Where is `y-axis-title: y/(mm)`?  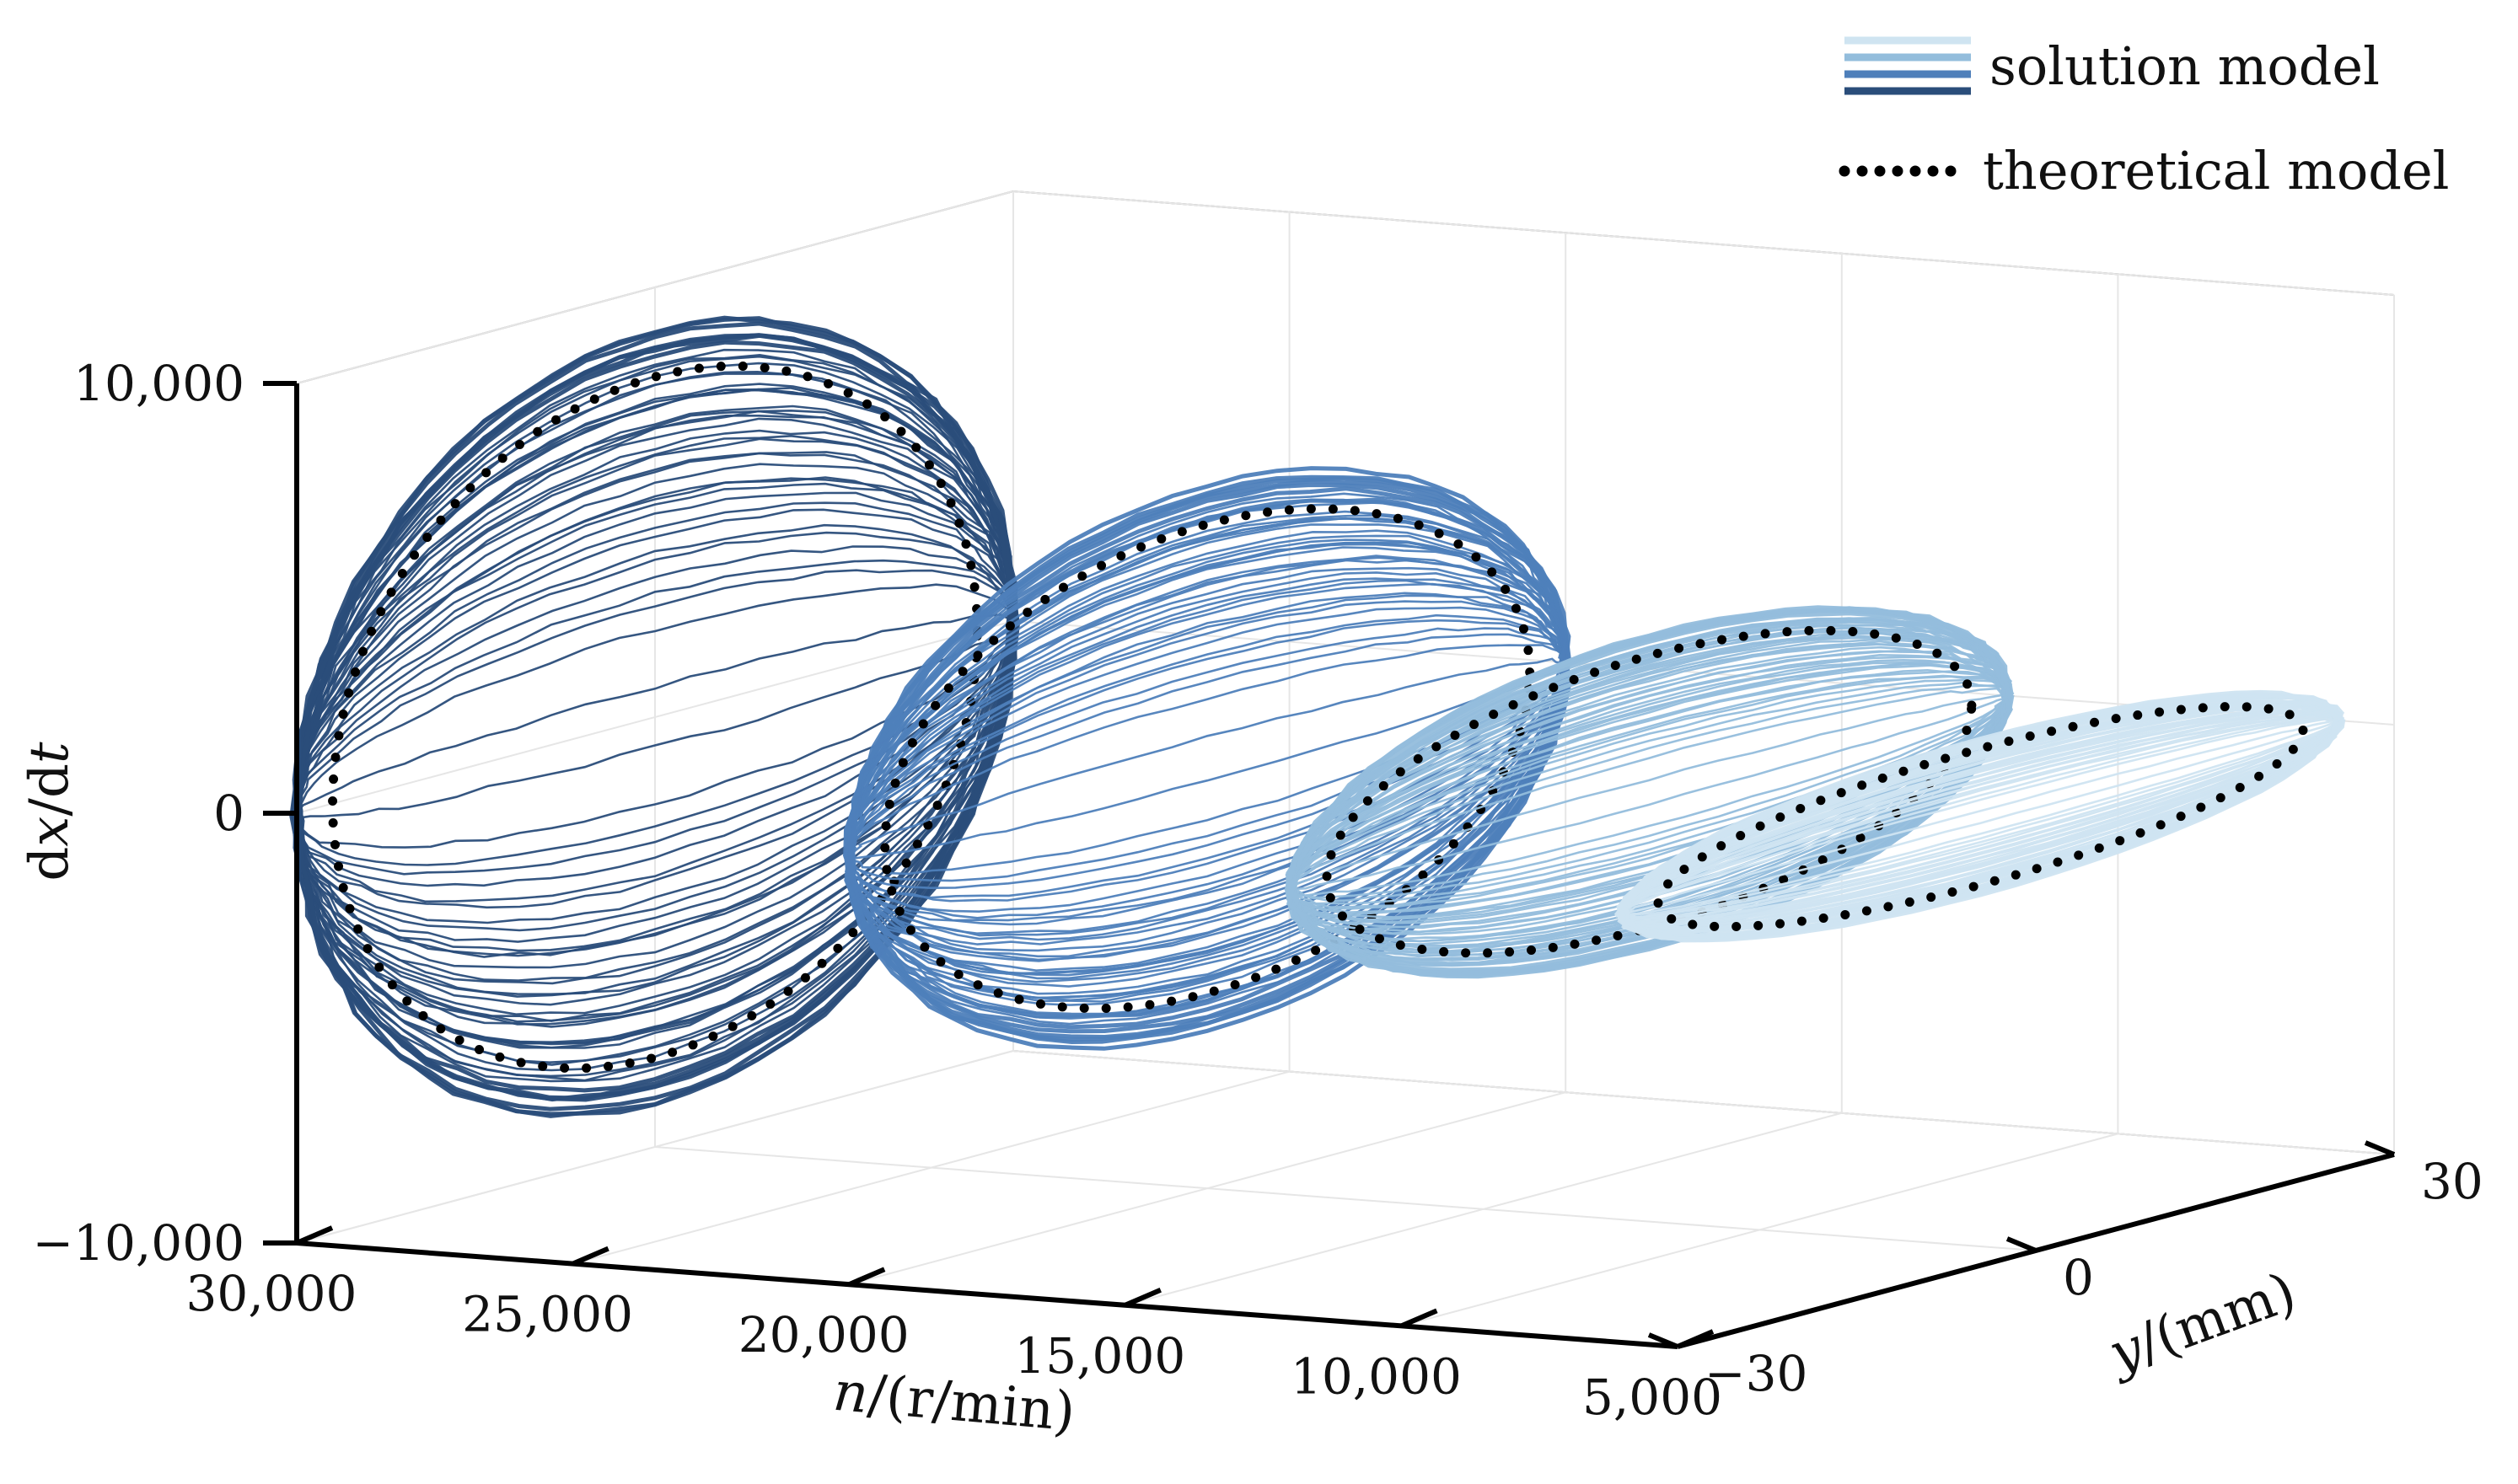
y-axis-title: y/(mm) is located at coordinates (2201, 1323).